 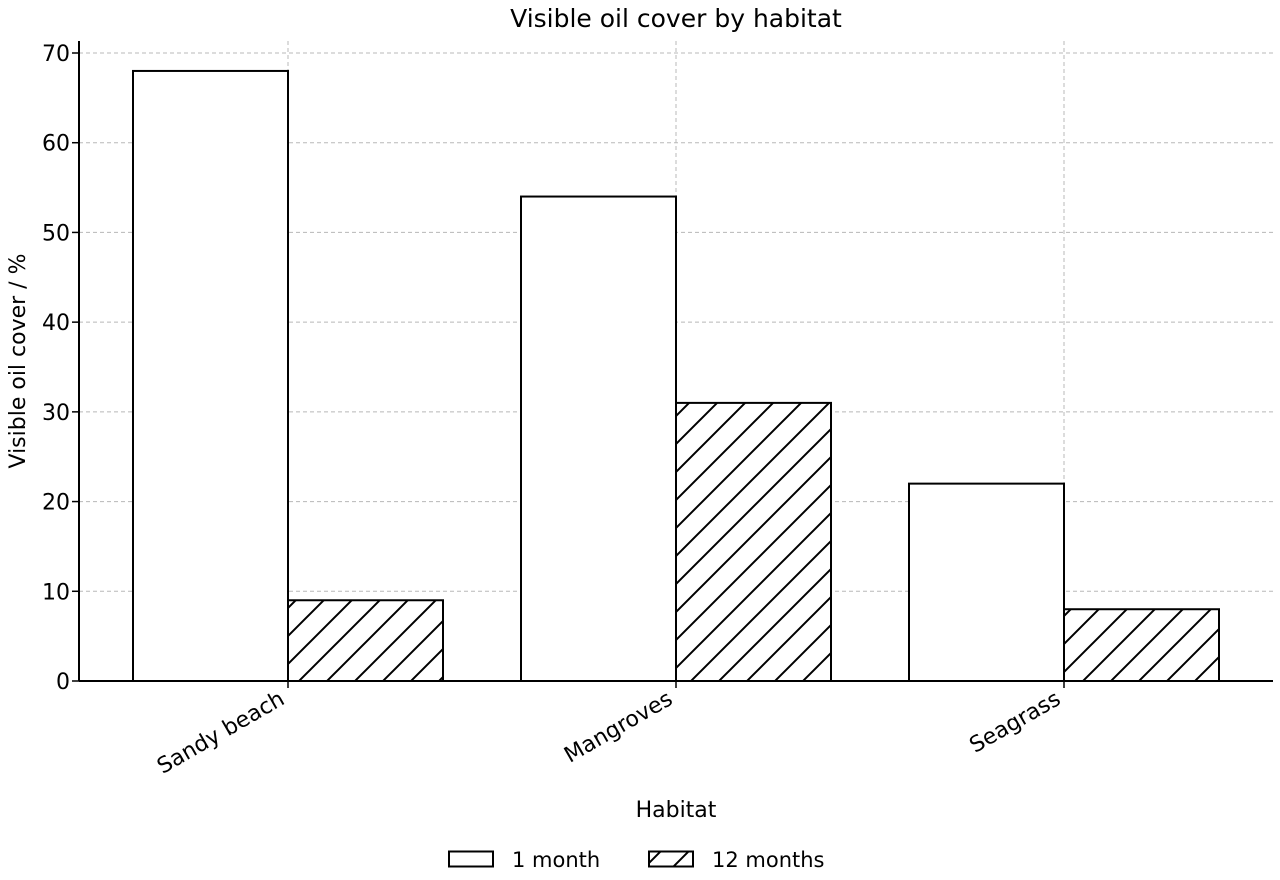 What do you see at coordinates (676, 18) in the screenshot?
I see `chart-title: Visible oil cover by habitat` at bounding box center [676, 18].